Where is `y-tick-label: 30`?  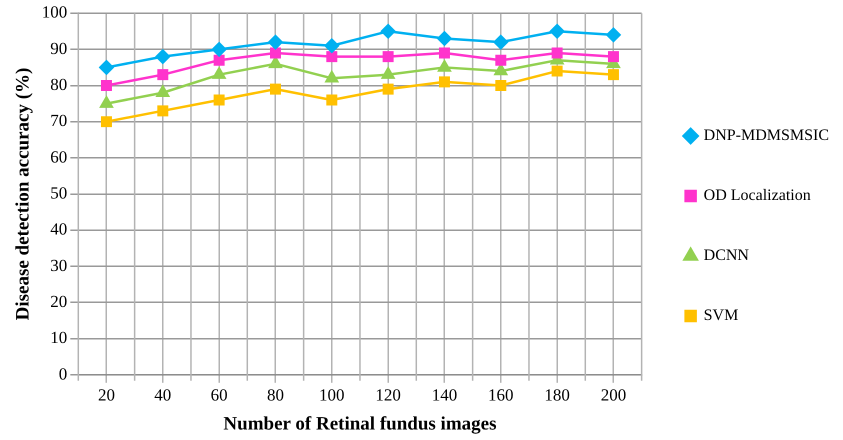
y-tick-label: 30 is located at coordinates (59, 265).